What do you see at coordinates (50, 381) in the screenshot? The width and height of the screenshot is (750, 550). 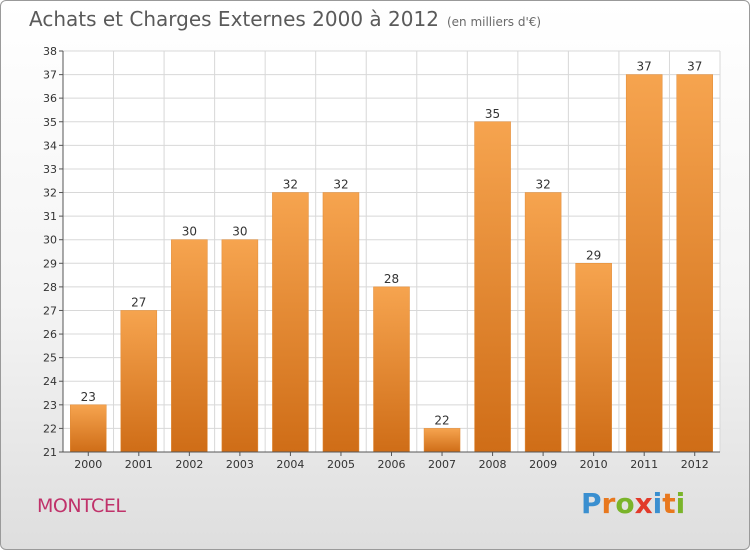 I see `y-tick-label: 24` at bounding box center [50, 381].